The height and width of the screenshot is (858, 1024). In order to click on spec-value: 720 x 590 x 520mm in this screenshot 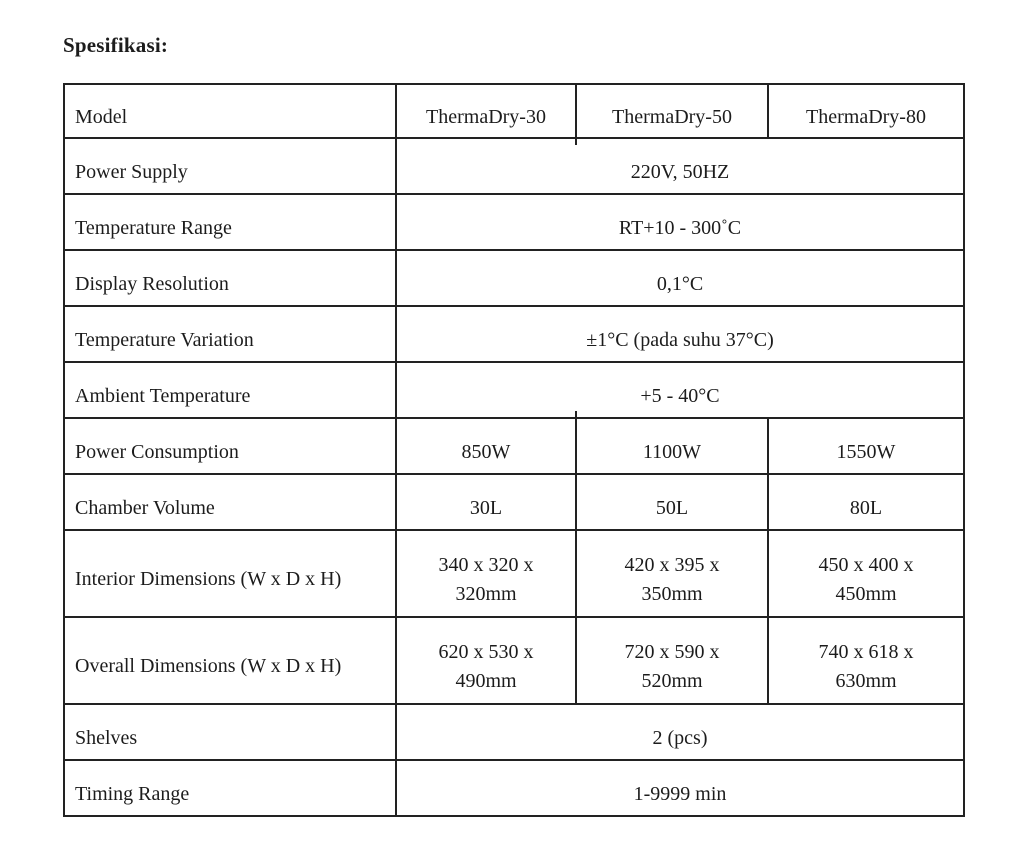, I will do `click(671, 660)`.